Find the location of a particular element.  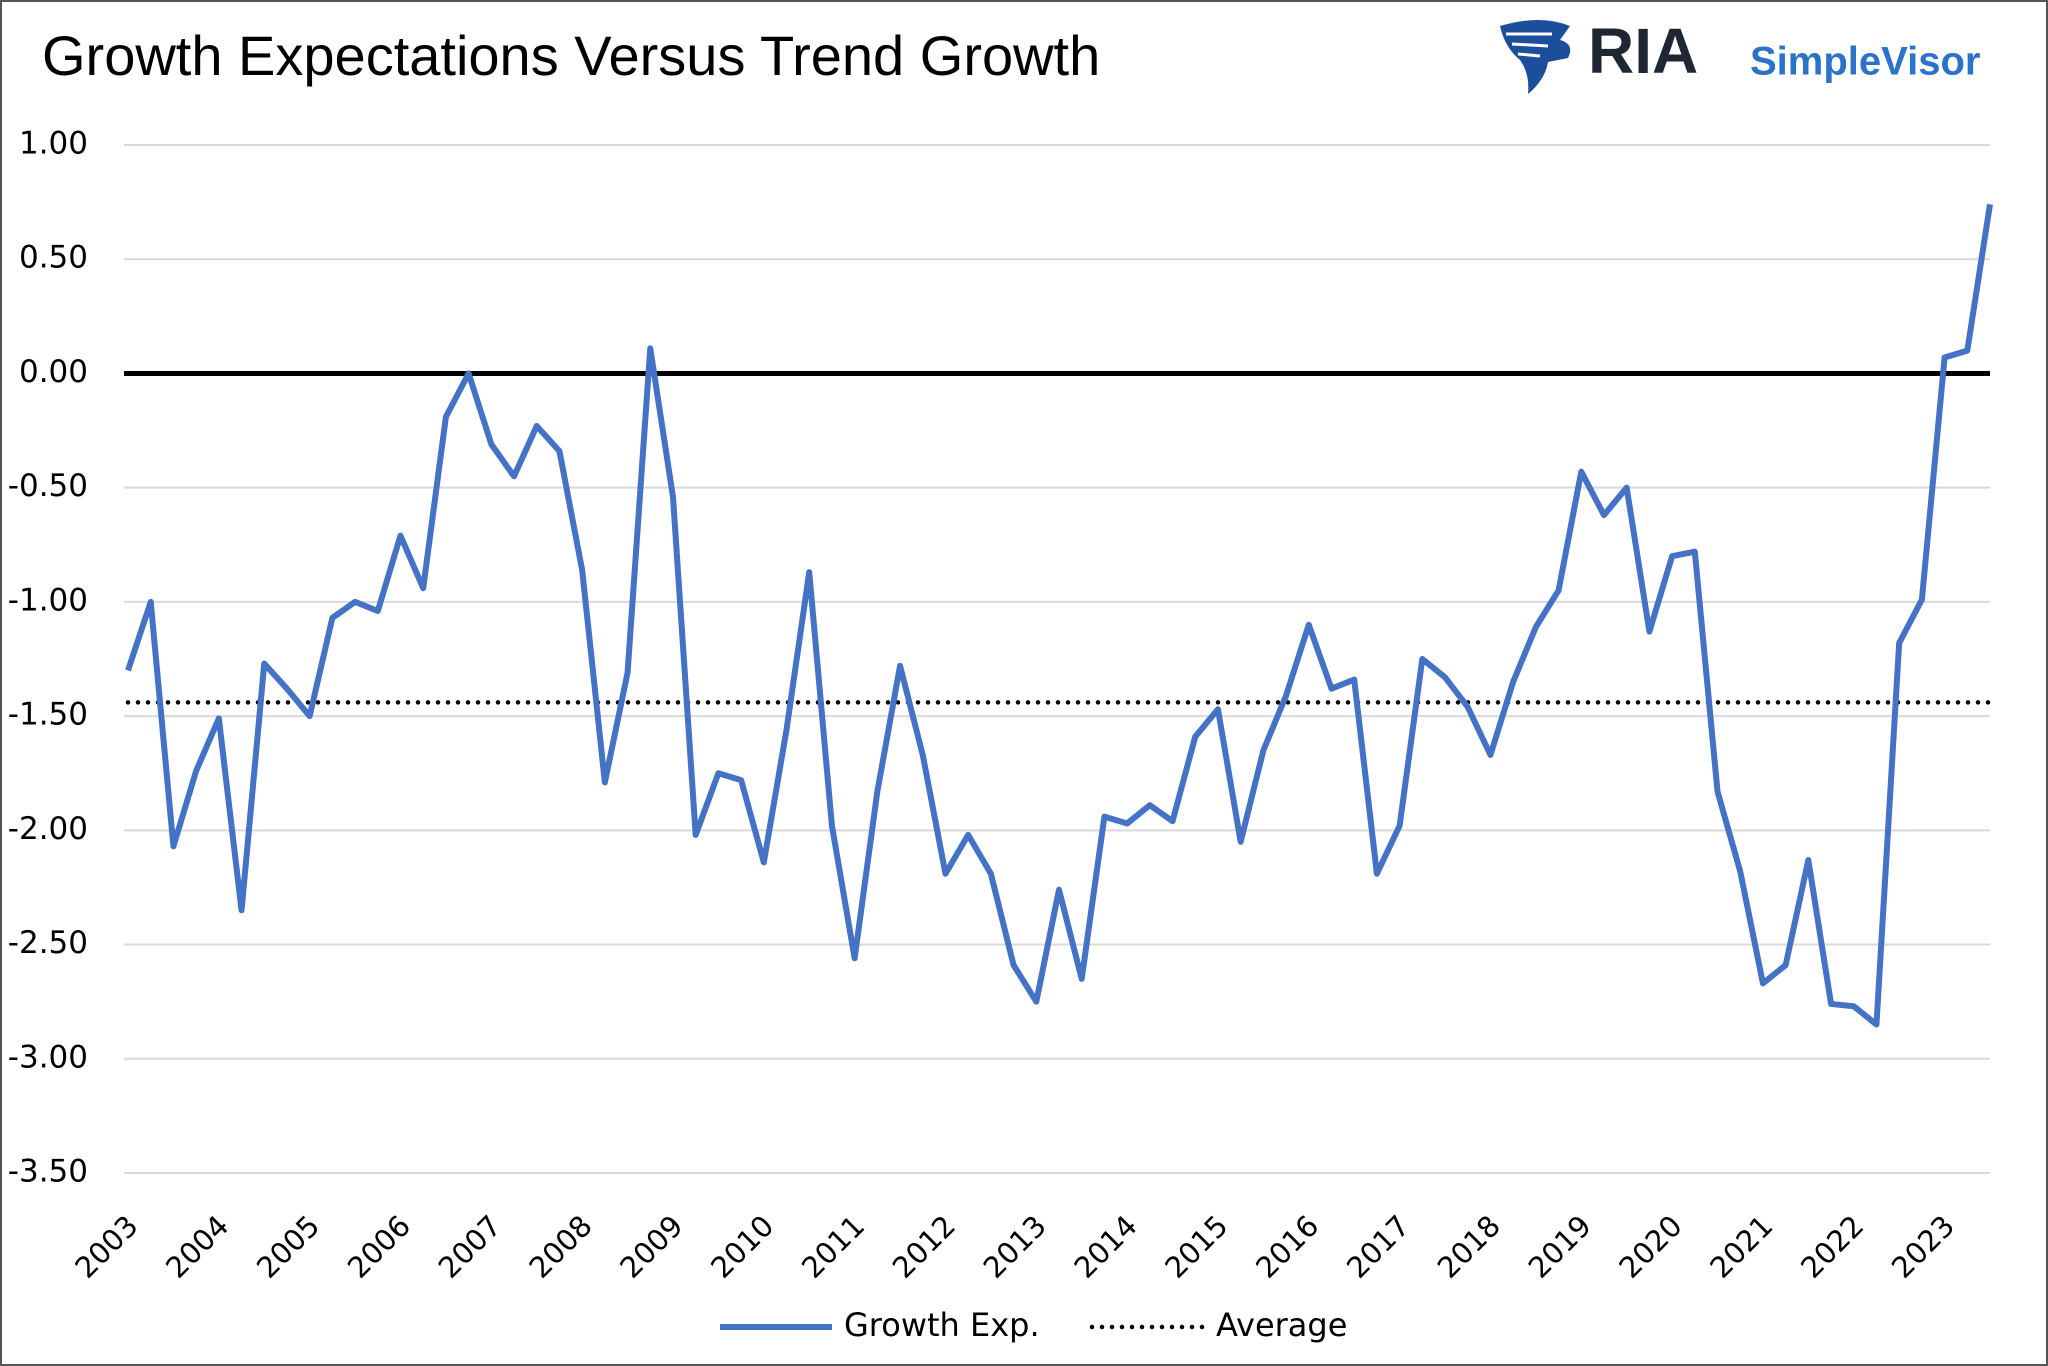

y-tick-label: -1.00 is located at coordinates (48, 600).